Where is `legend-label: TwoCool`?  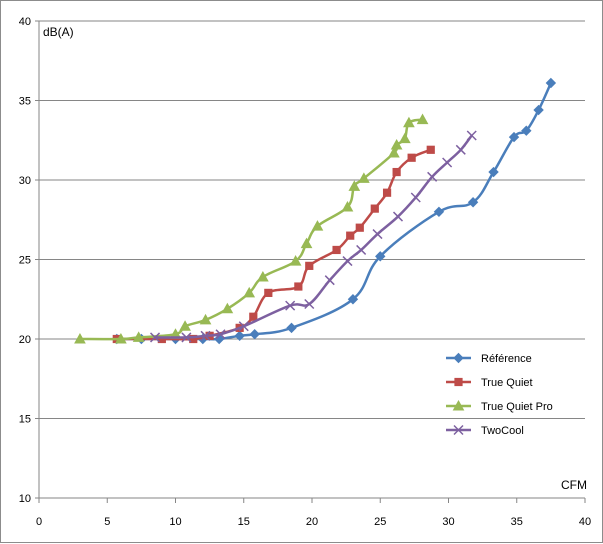
legend-label: TwoCool is located at coordinates (502, 431).